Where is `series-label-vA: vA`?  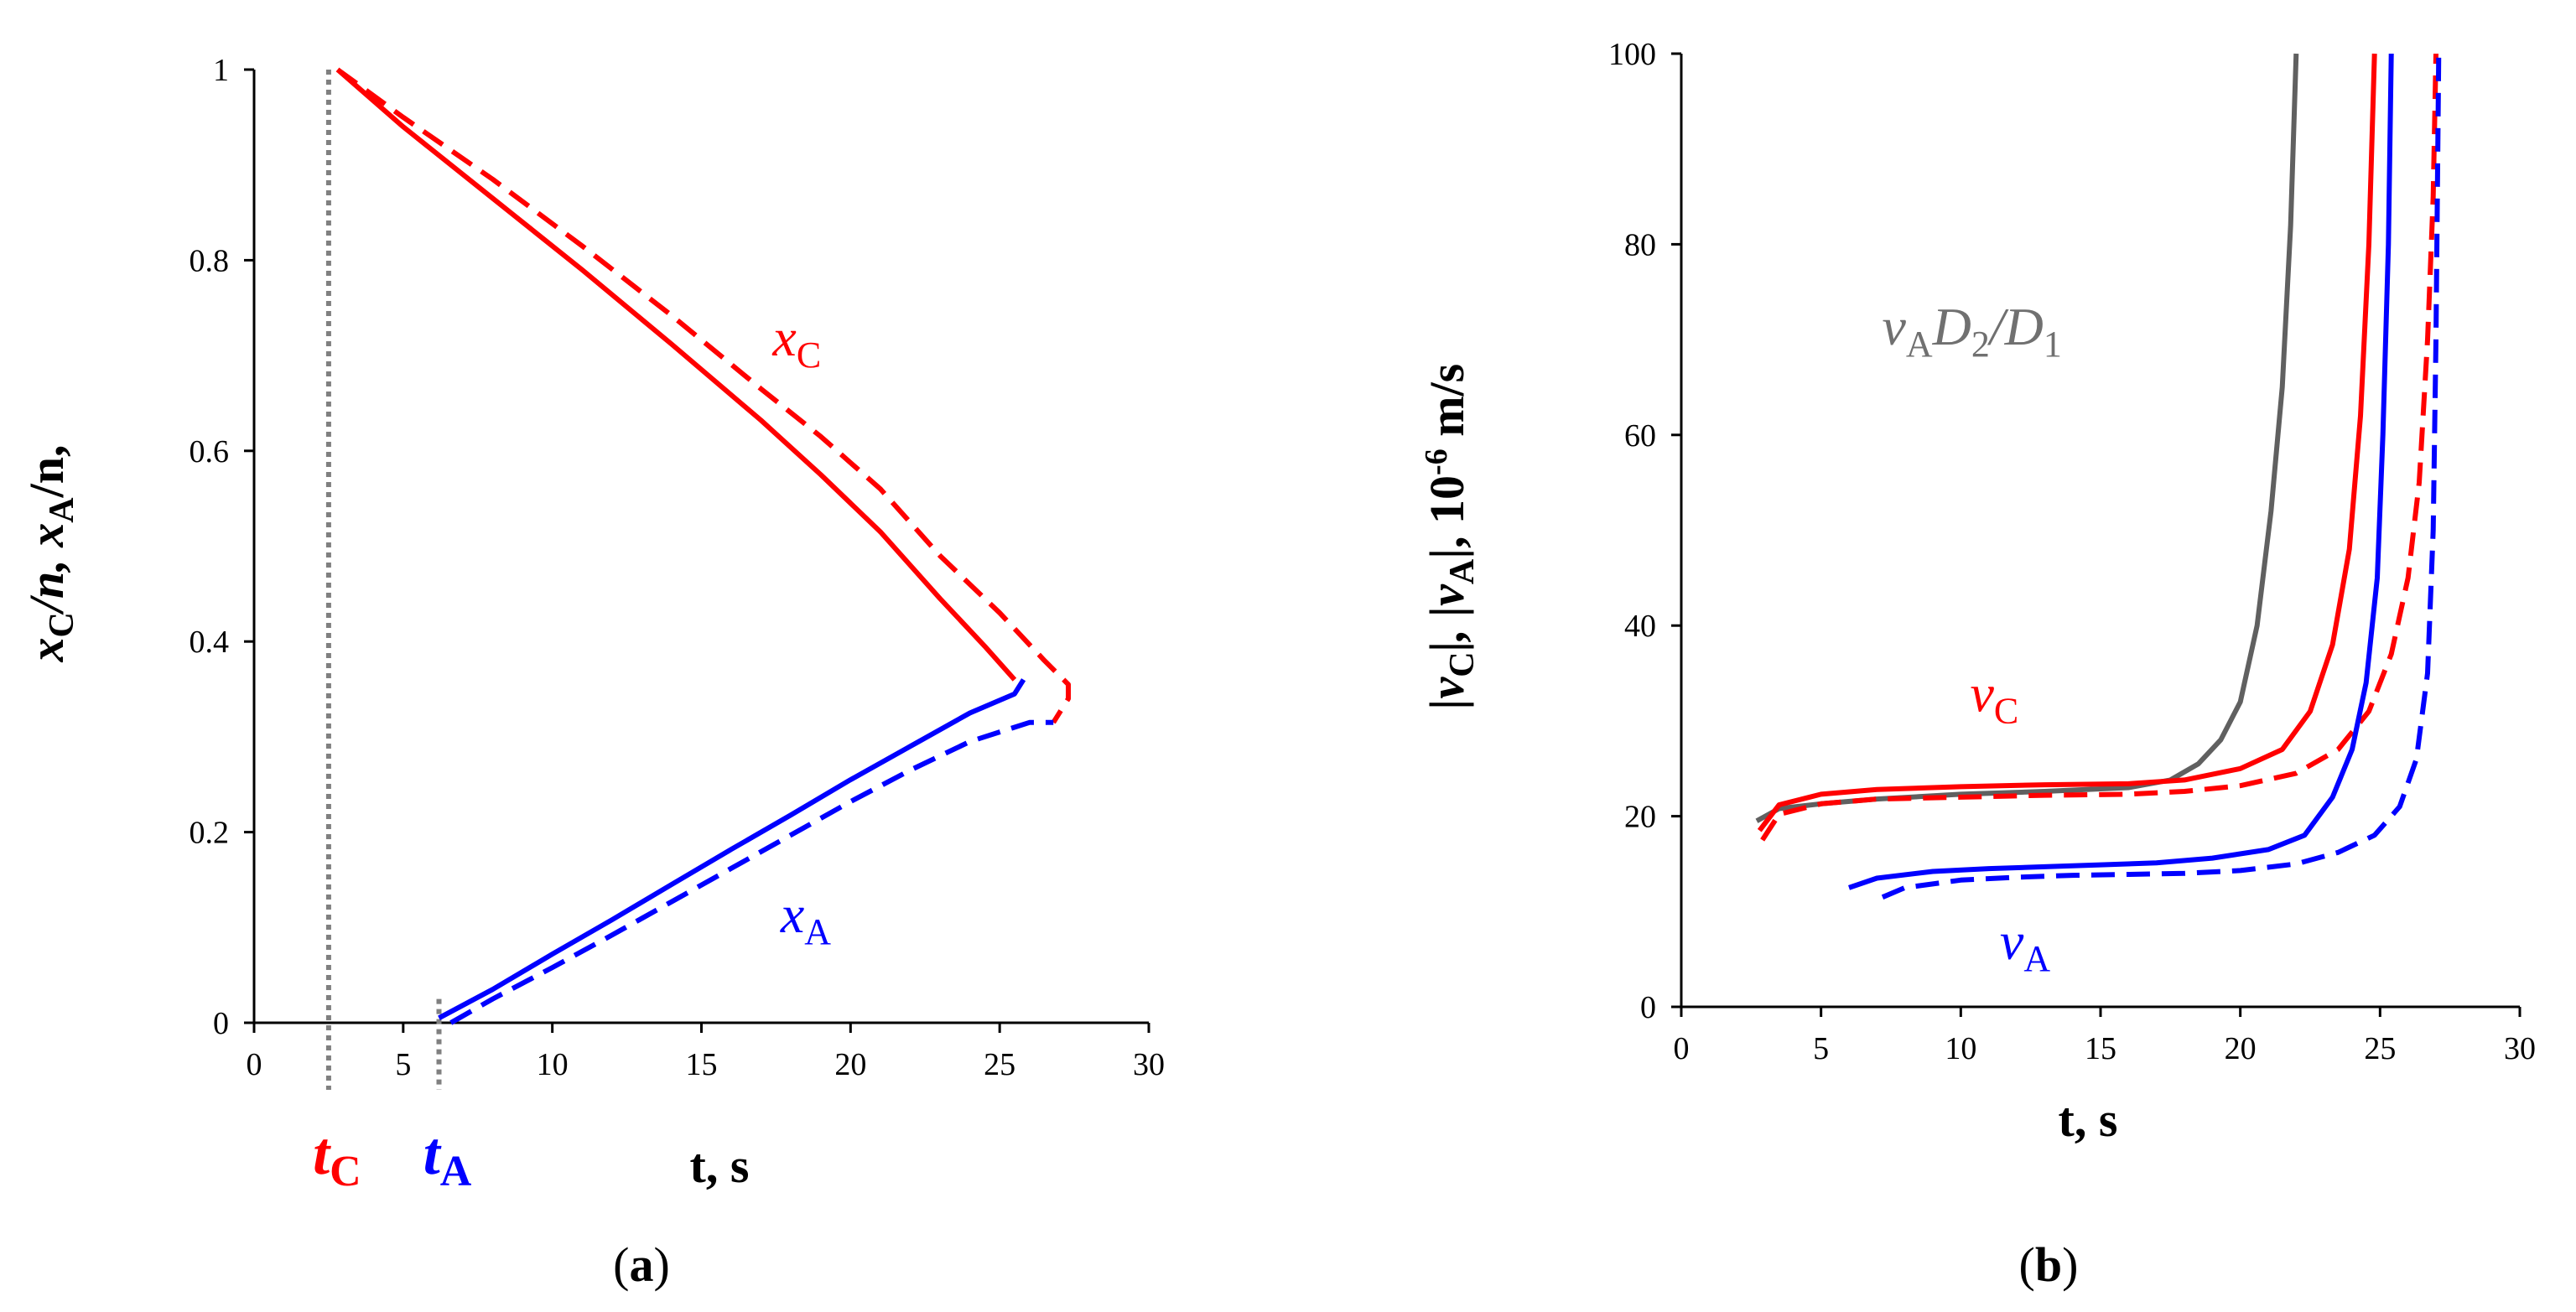
series-label-vA: vA is located at coordinates (2025, 945).